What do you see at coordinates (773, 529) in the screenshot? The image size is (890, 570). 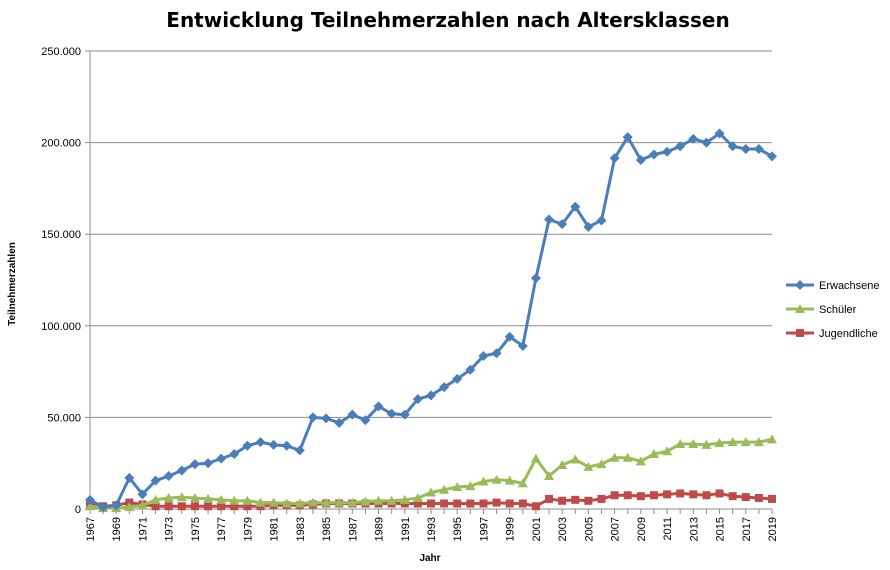 I see `x-tick-label: 2019` at bounding box center [773, 529].